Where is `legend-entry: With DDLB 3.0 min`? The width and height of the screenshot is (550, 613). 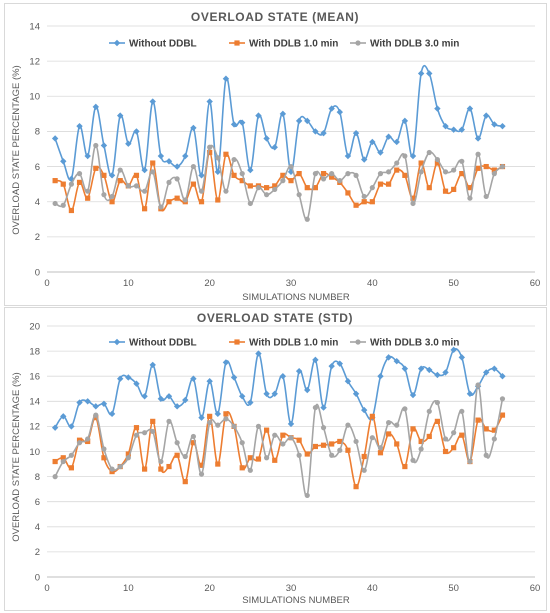
legend-entry: With DDLB 3.0 min is located at coordinates (404, 343).